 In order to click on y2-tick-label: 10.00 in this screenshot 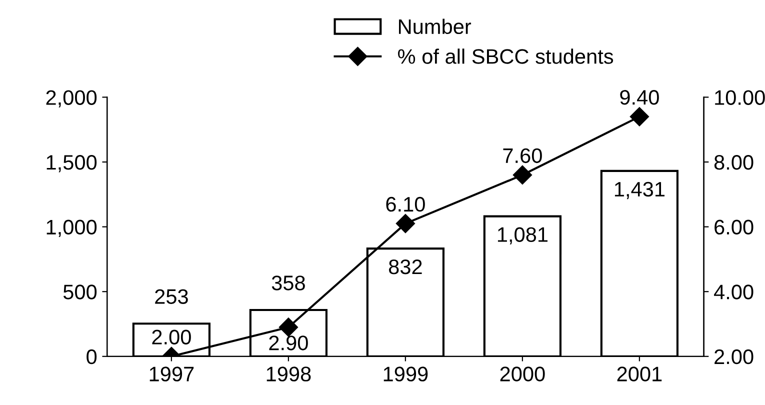, I will do `click(740, 97)`.